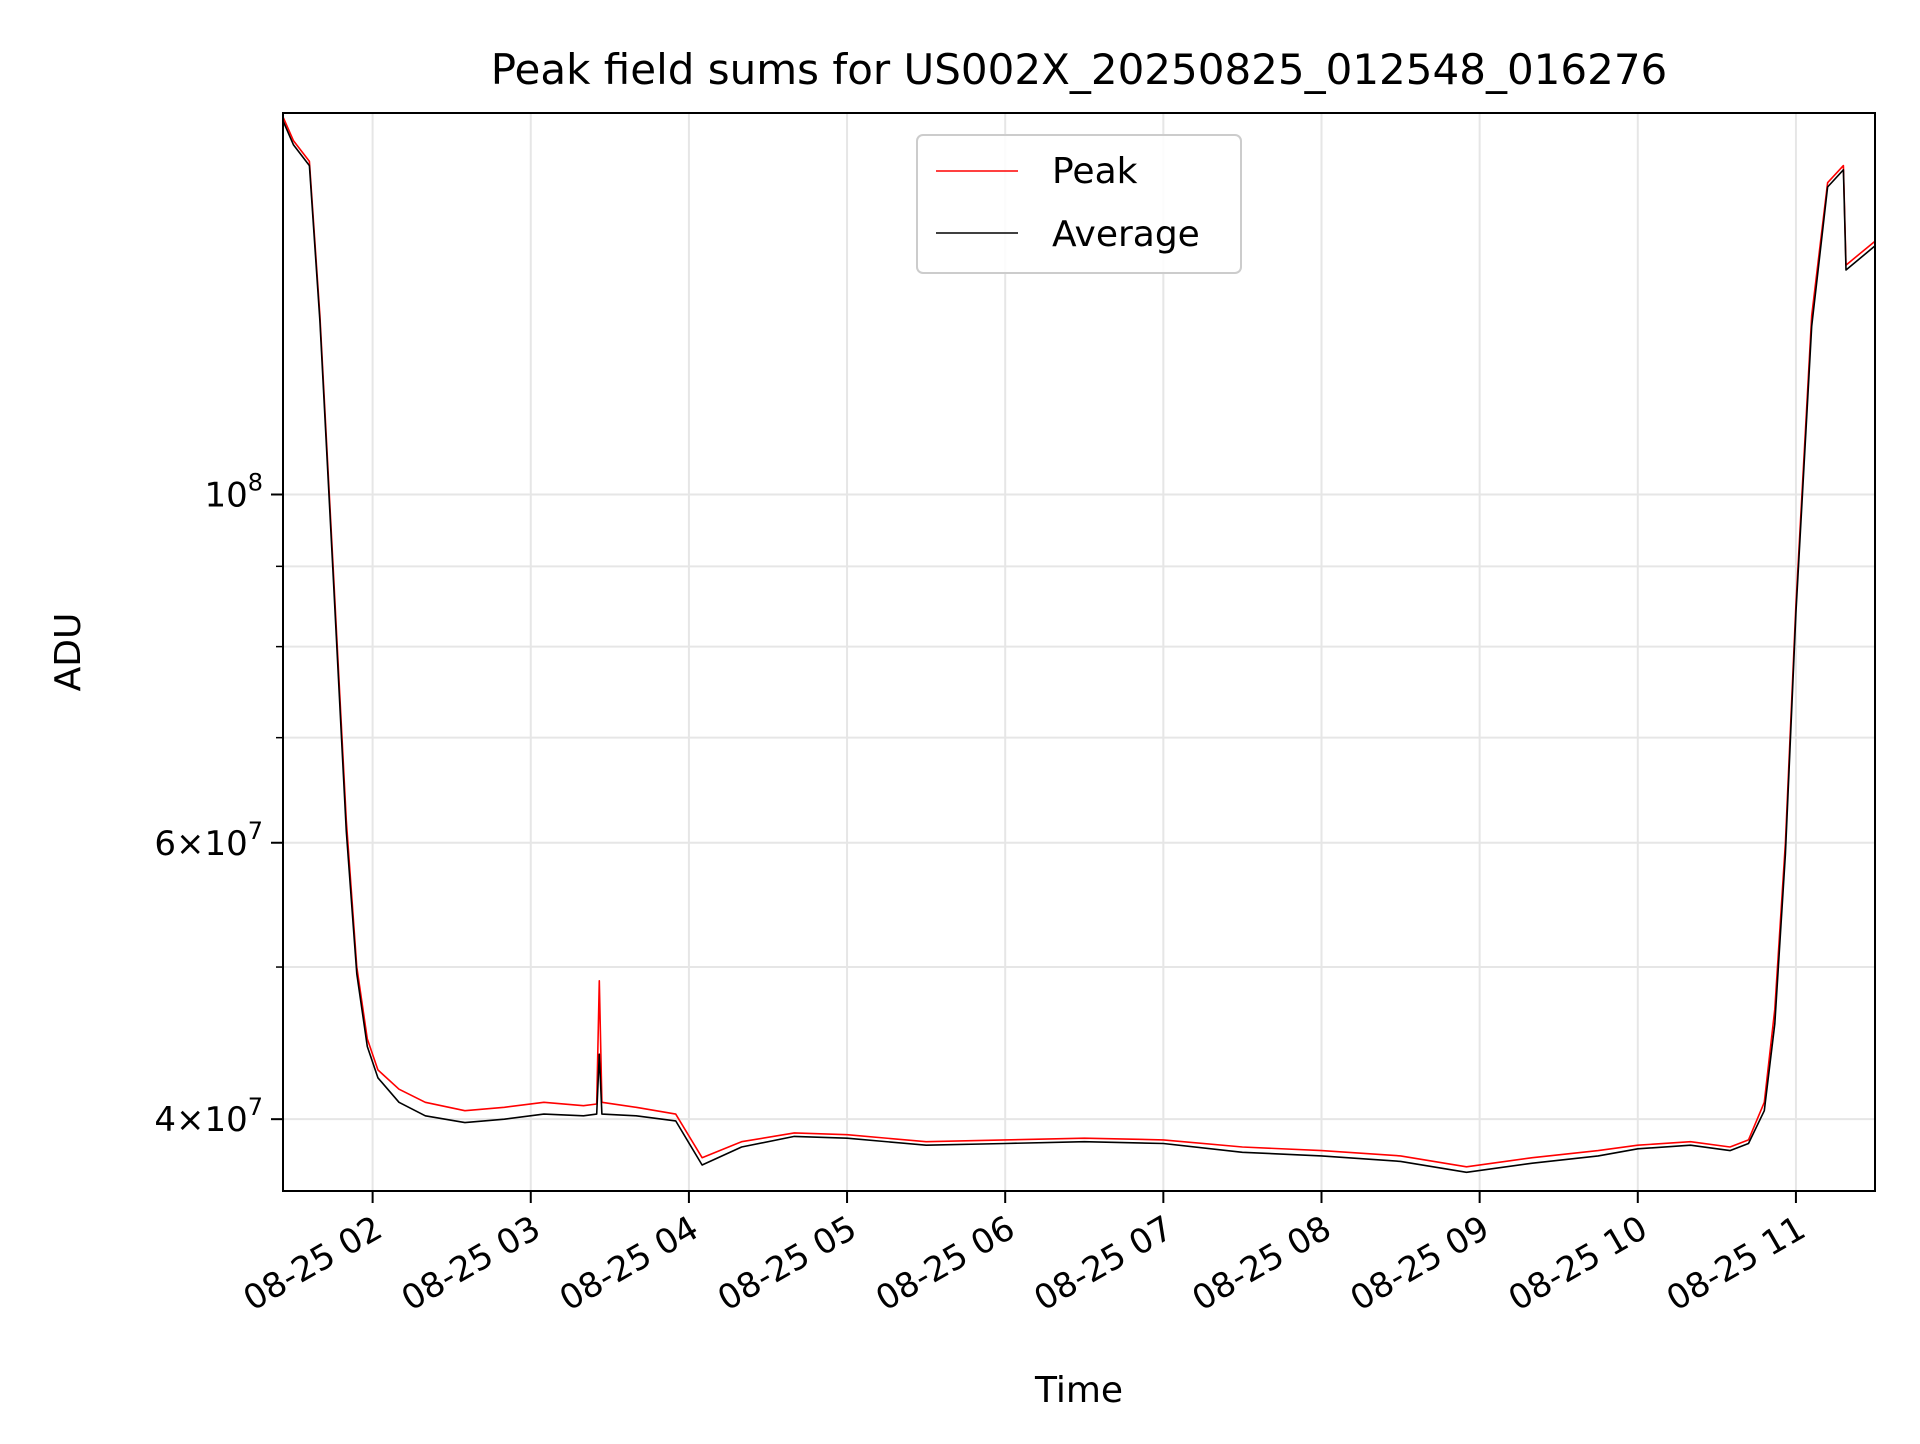  I want to click on legend: Peak Average, so click(1079, 204).